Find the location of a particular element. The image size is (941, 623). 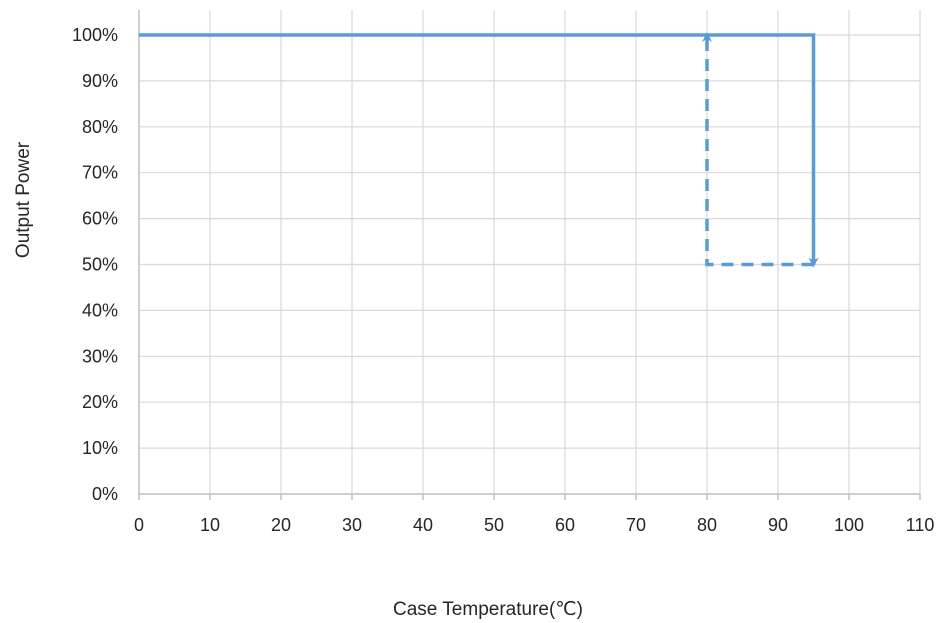

y-tick-label: 50% is located at coordinates (100, 265).